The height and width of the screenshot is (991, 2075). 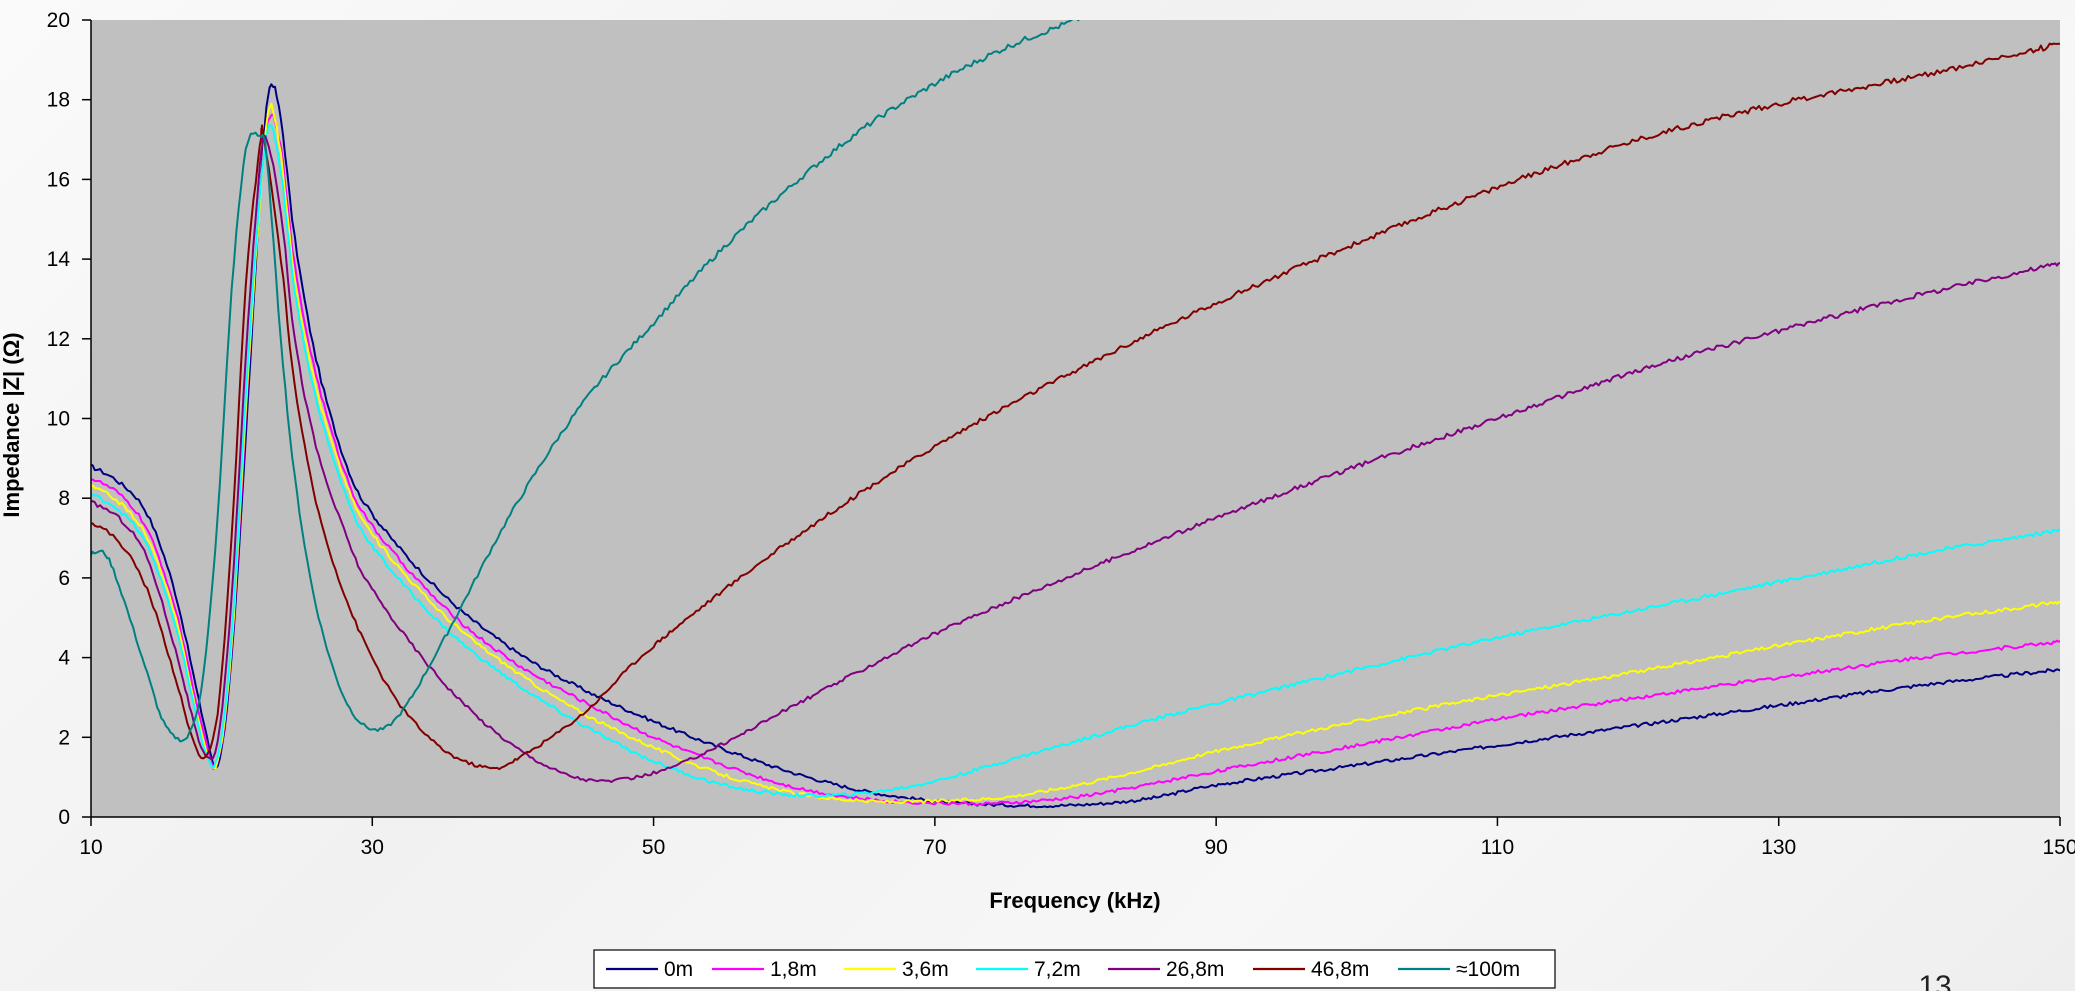 I want to click on y-tick-label: 8, so click(x=64, y=498).